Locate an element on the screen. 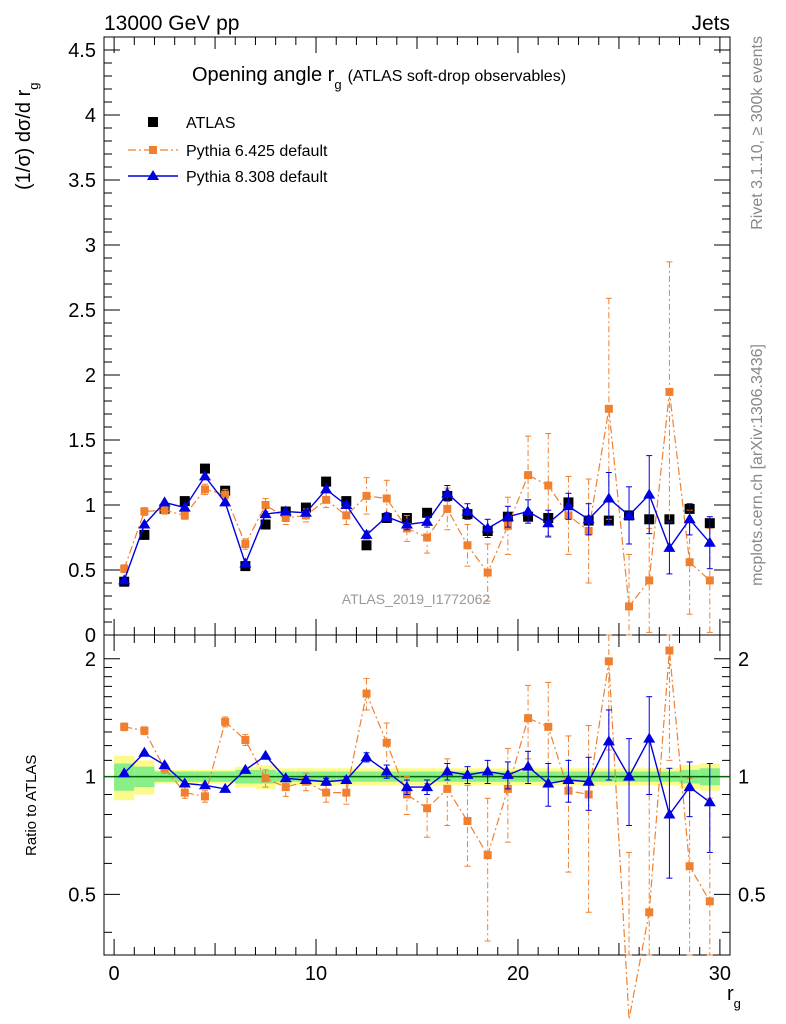 This screenshot has width=786, height=1024. top-y-axis-label: (1/σ) dσ/d rg is located at coordinates (27, 137).